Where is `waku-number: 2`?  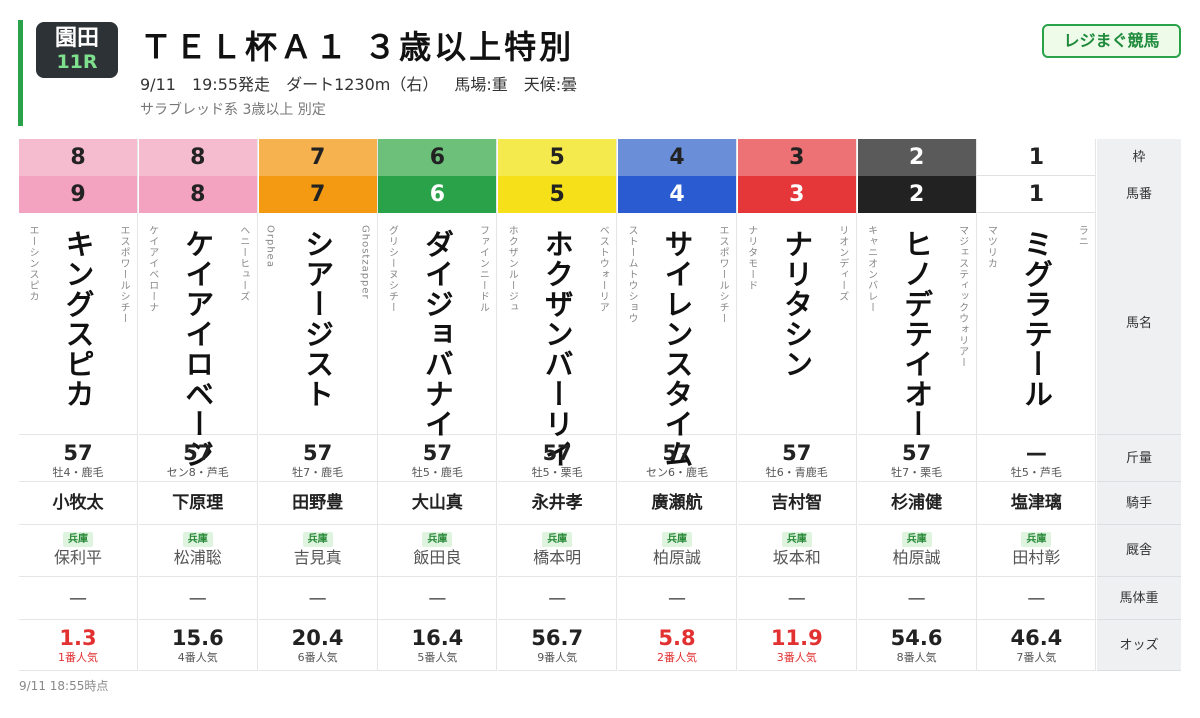
waku-number: 2 is located at coordinates (916, 157).